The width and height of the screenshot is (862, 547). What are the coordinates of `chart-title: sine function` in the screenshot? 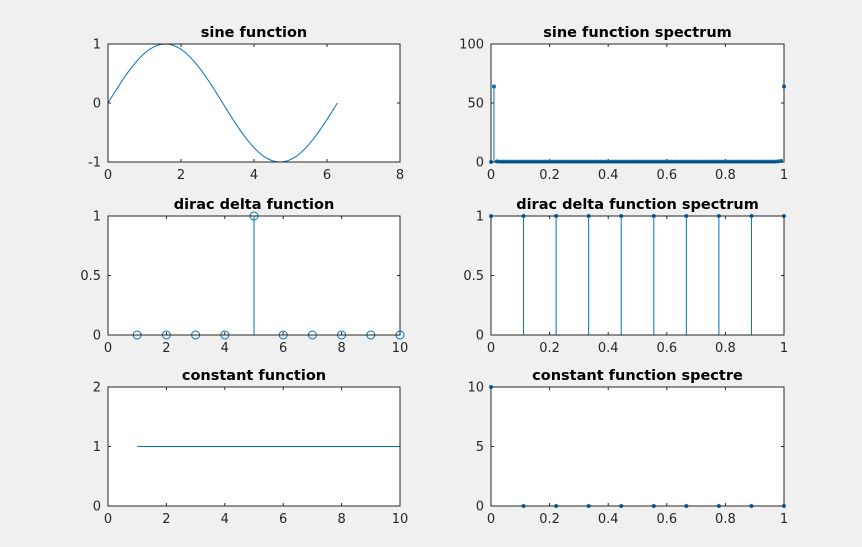 It's located at (254, 33).